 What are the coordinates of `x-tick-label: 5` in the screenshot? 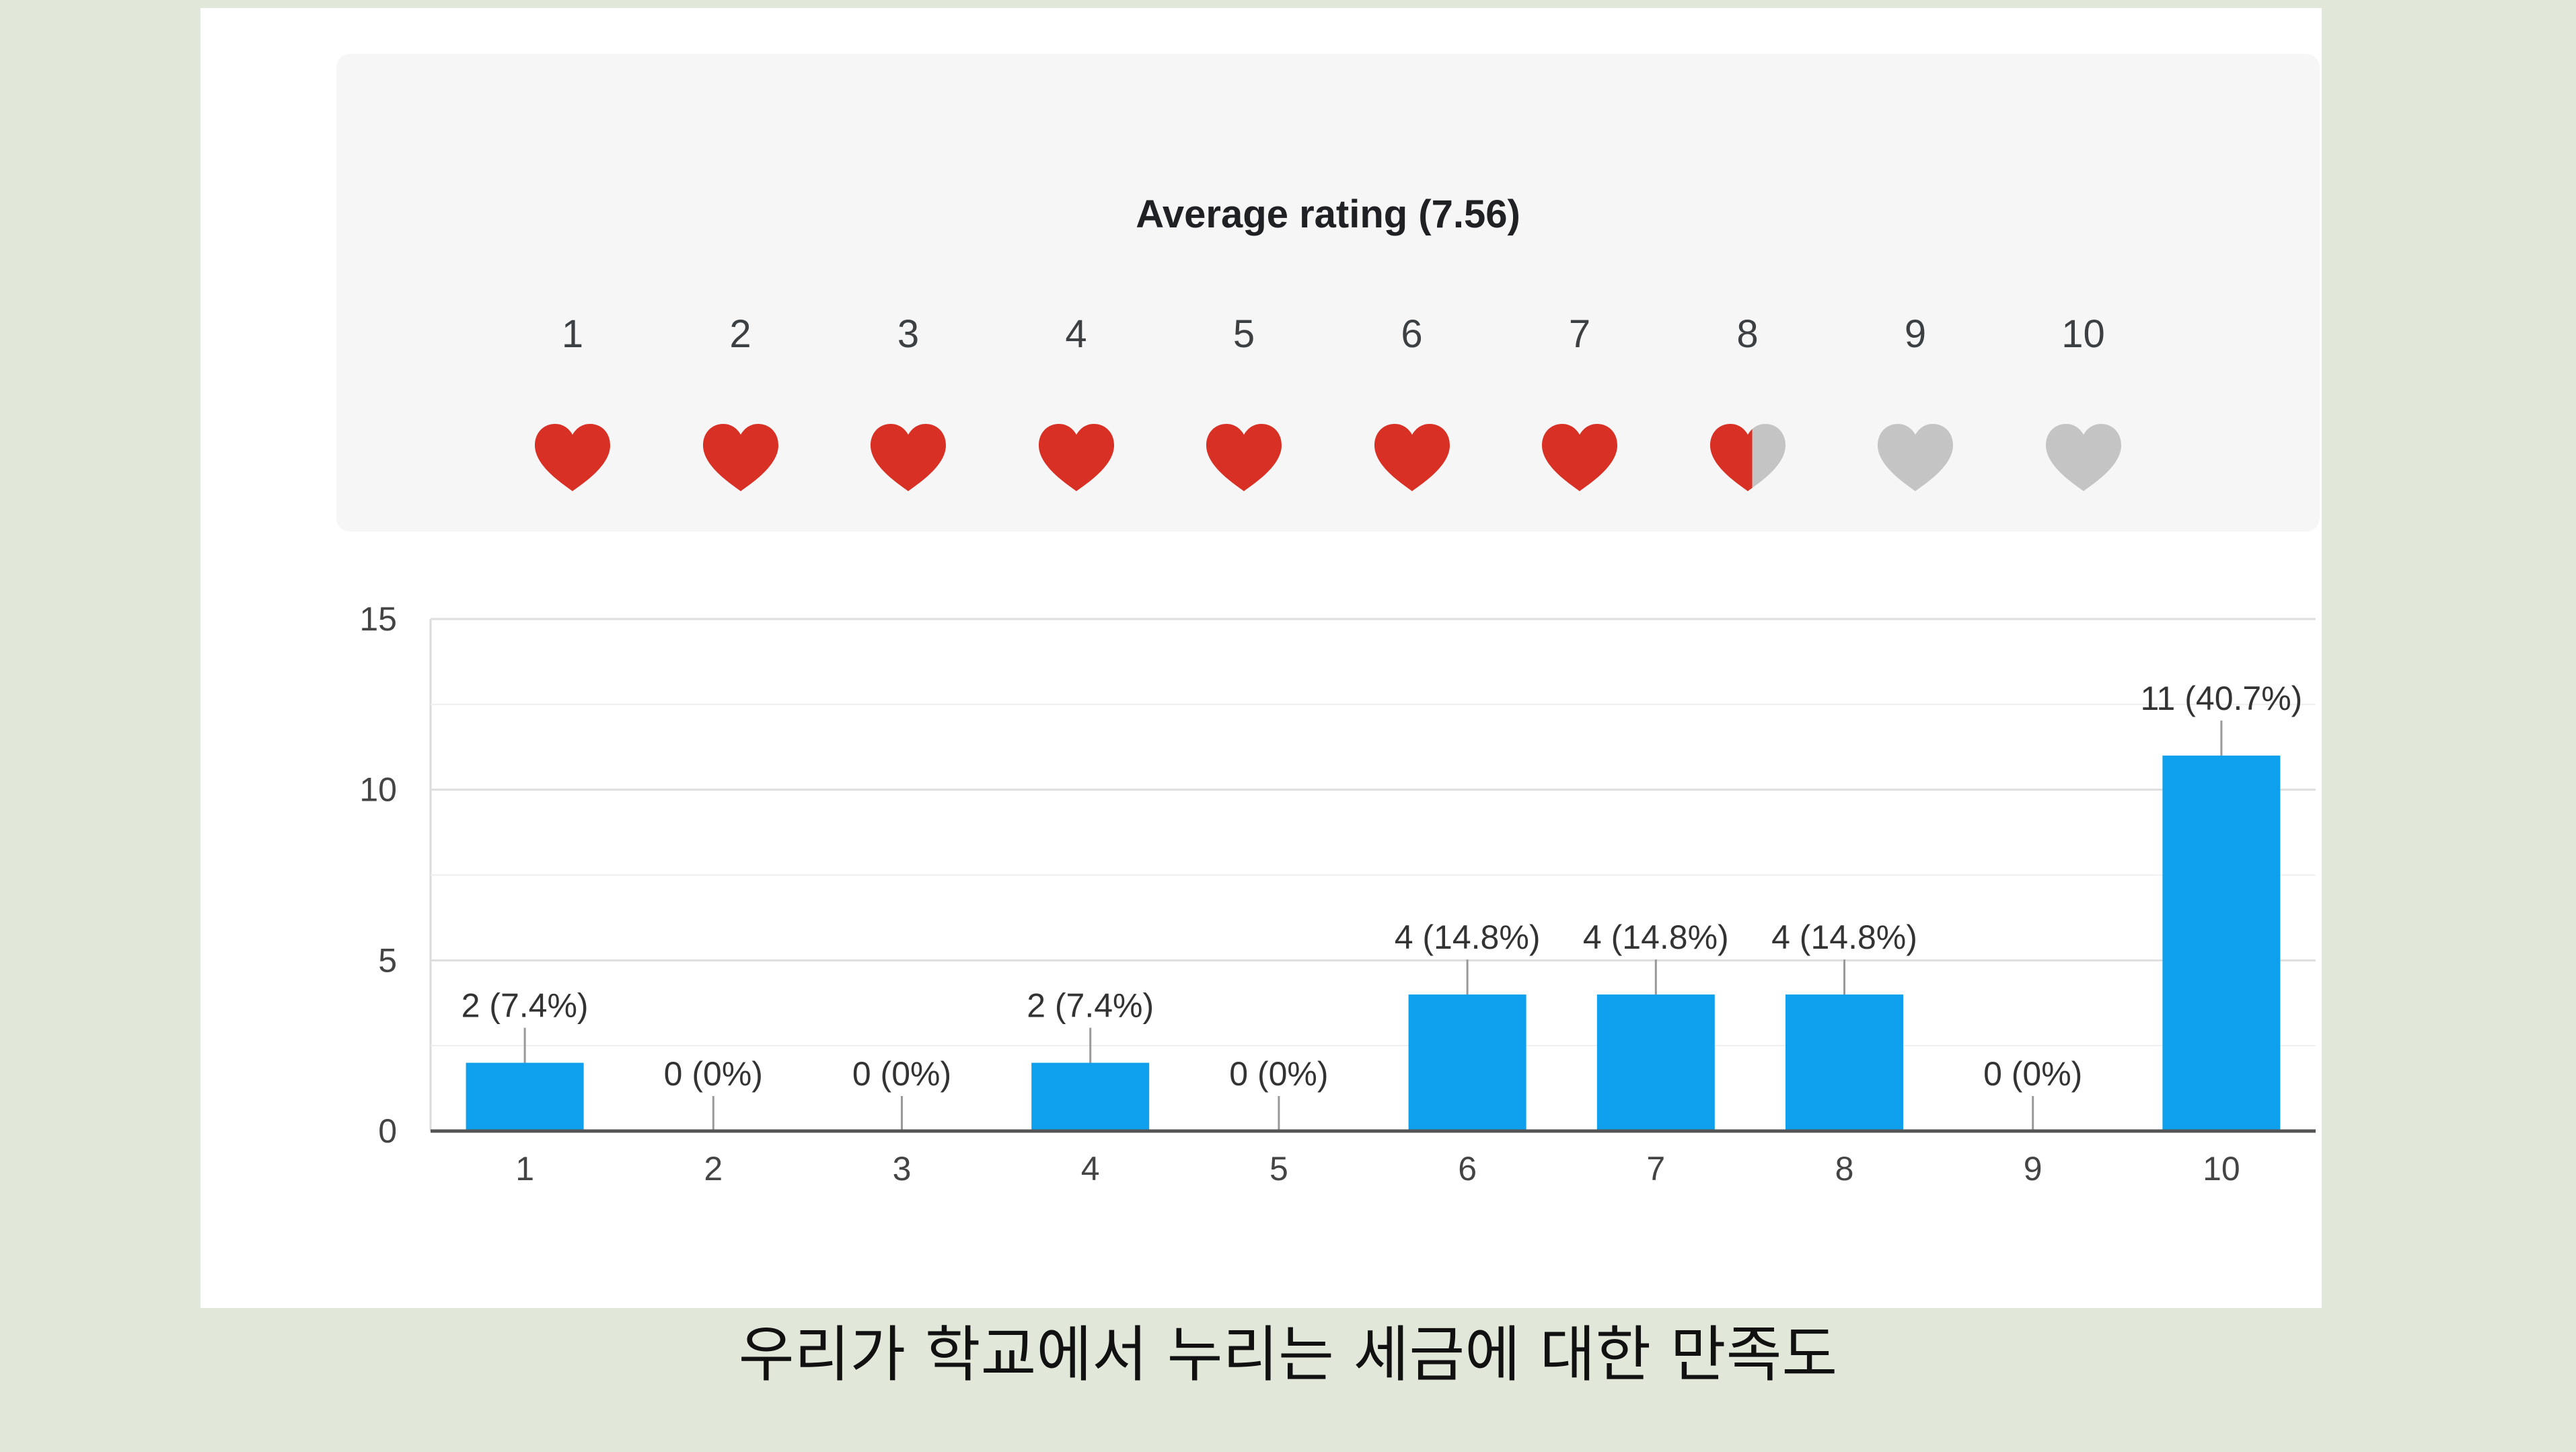 It's located at (1278, 1169).